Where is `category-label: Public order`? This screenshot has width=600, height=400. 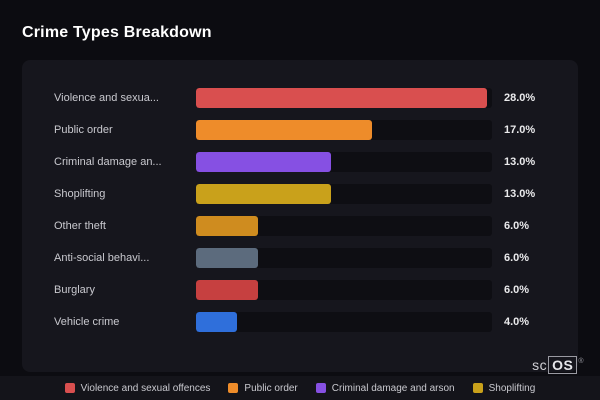 category-label: Public order is located at coordinates (83, 130).